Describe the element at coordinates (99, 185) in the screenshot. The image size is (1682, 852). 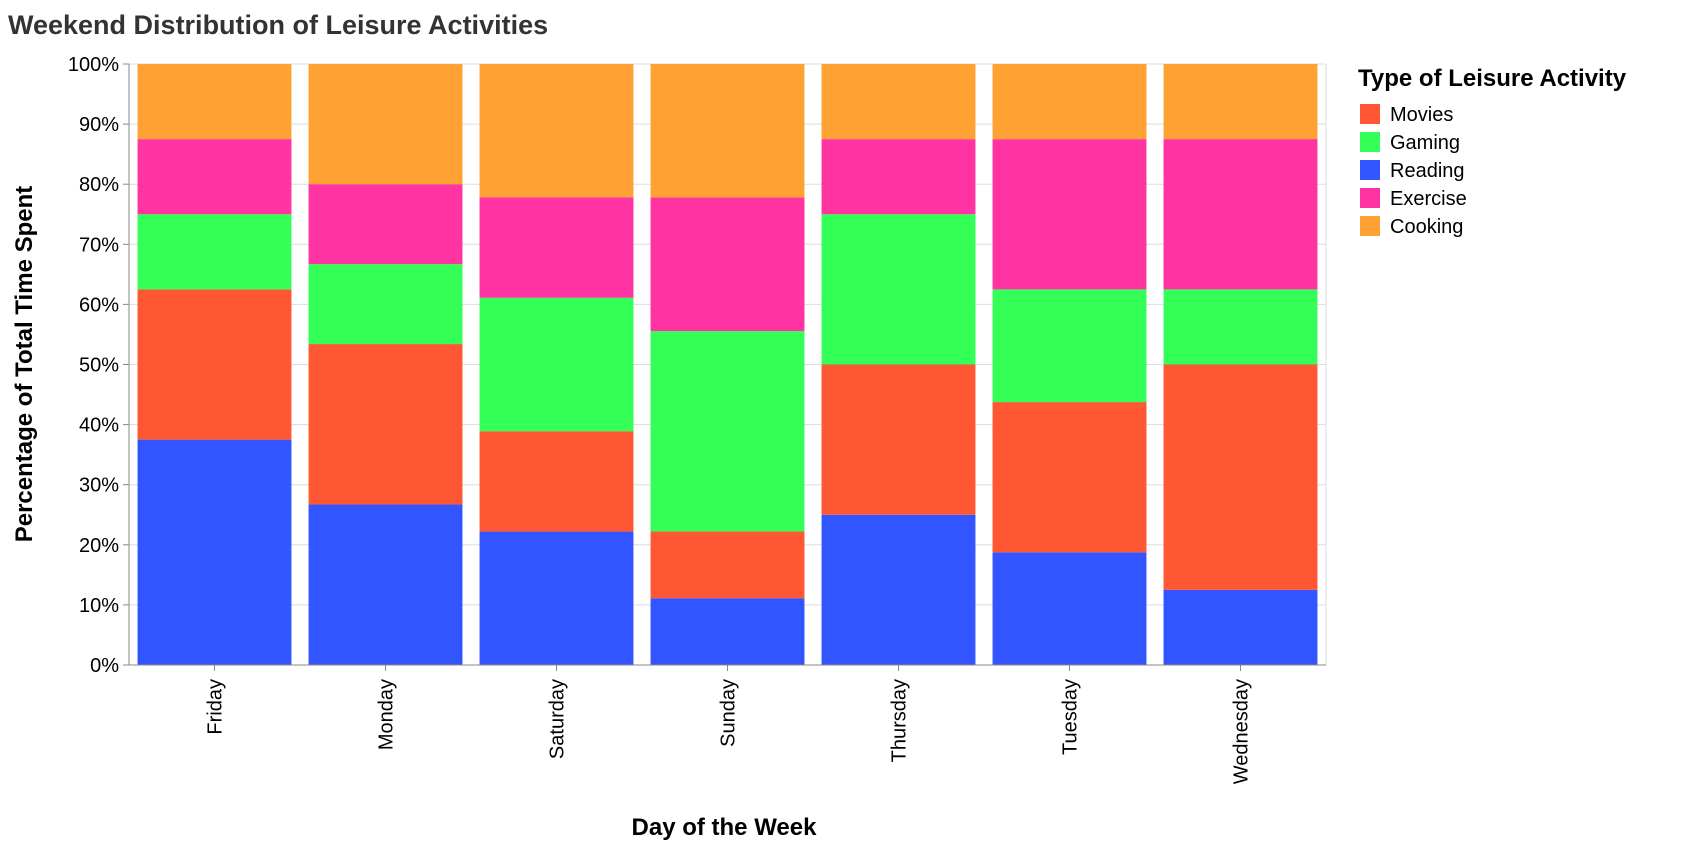
I see `y-tick-label: 80%` at that location.